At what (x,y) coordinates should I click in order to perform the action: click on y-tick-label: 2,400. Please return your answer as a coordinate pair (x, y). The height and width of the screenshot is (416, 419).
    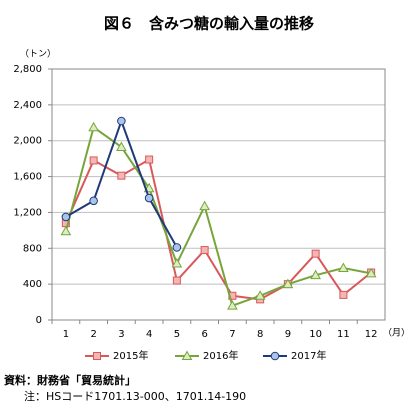
    Looking at the image, I should click on (27, 105).